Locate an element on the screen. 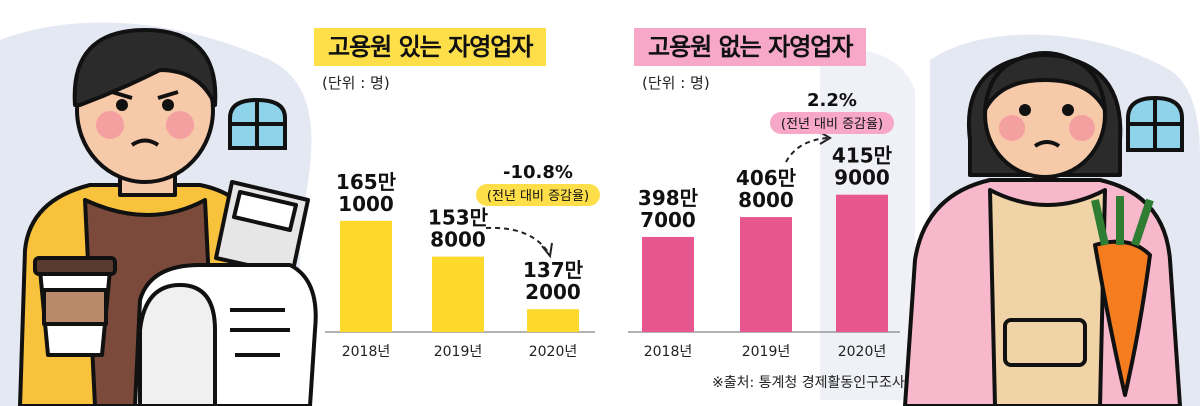 The width and height of the screenshot is (1200, 406). change-value-employer: -10.8% is located at coordinates (538, 172).